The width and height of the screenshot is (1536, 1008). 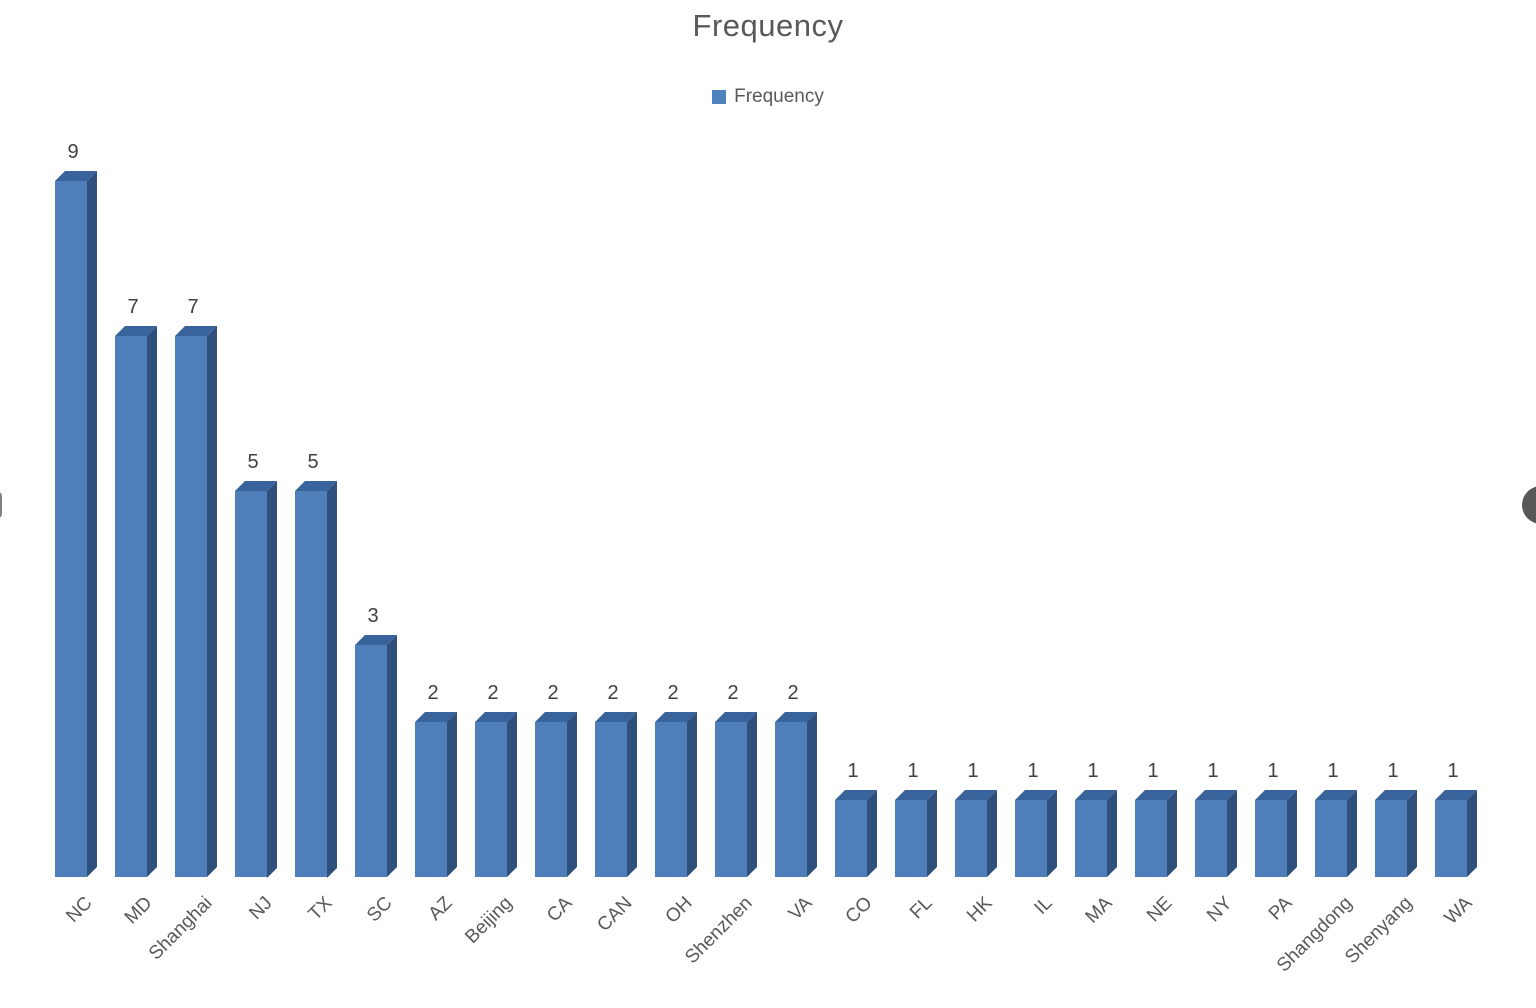 I want to click on bar-value-label: 3, so click(x=373, y=616).